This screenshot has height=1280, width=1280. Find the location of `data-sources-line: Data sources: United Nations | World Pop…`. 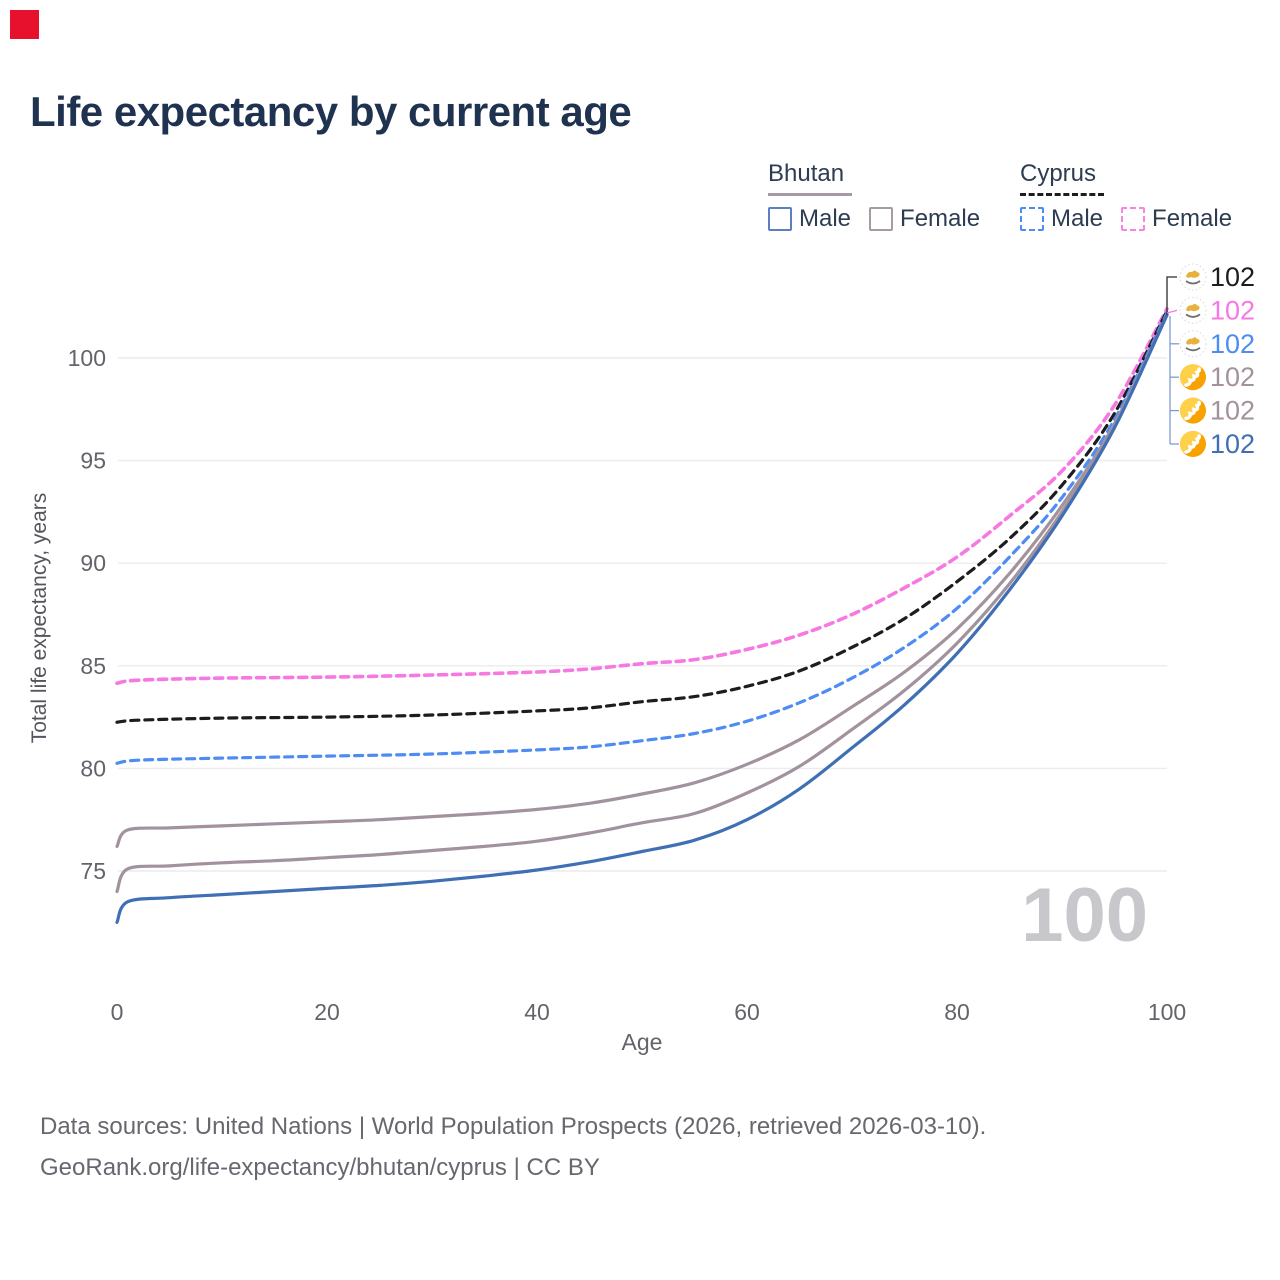

data-sources-line: Data sources: United Nations | World Pop… is located at coordinates (513, 1126).